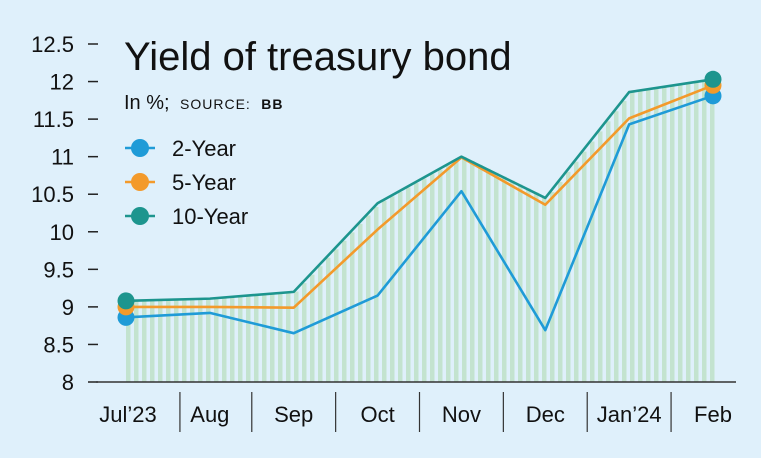 Image resolution: width=761 pixels, height=458 pixels. What do you see at coordinates (58, 344) in the screenshot?
I see `y-tick-label: 8.5` at bounding box center [58, 344].